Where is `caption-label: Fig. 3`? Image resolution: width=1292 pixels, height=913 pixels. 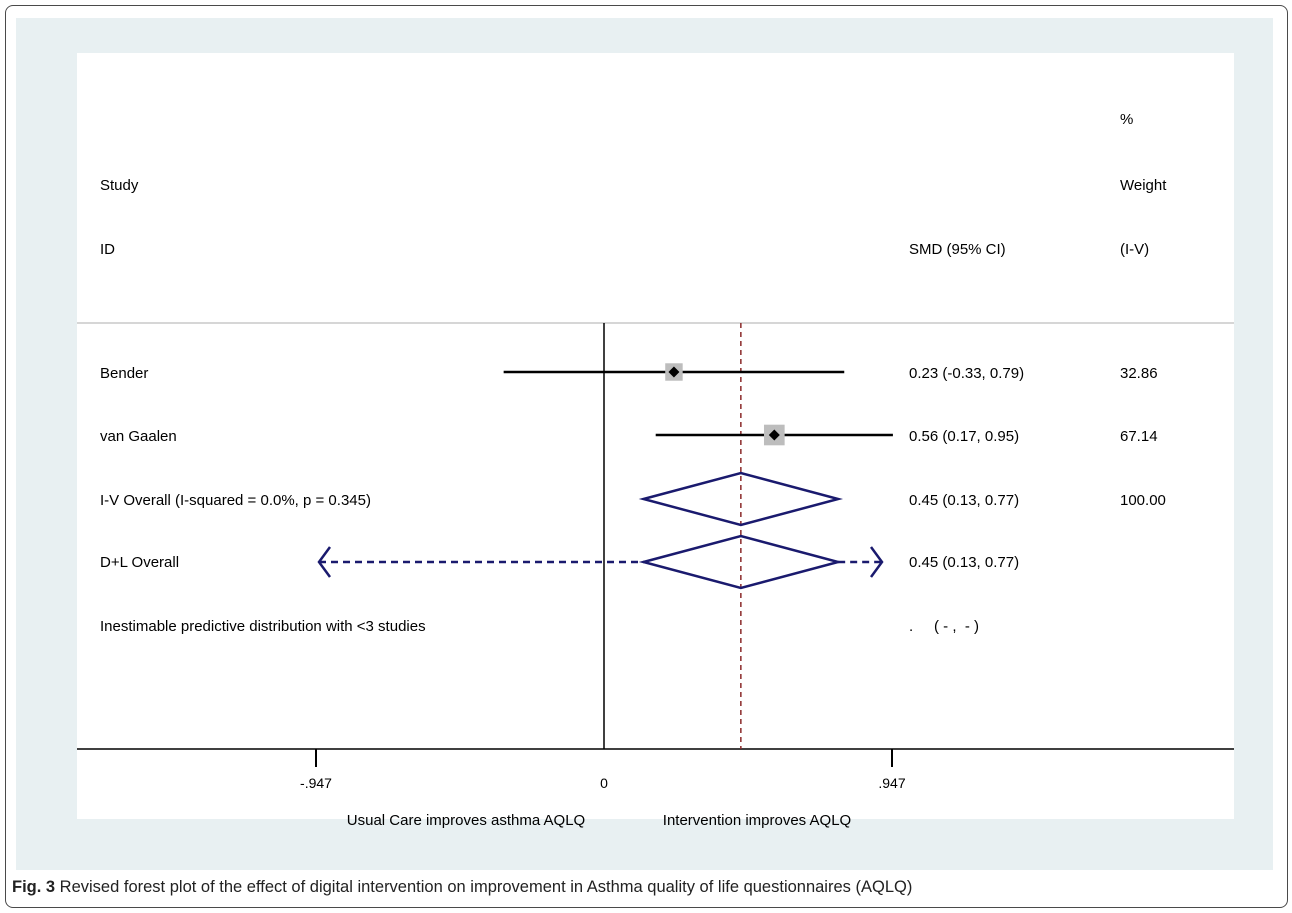
caption-label: Fig. 3 is located at coordinates (34, 887).